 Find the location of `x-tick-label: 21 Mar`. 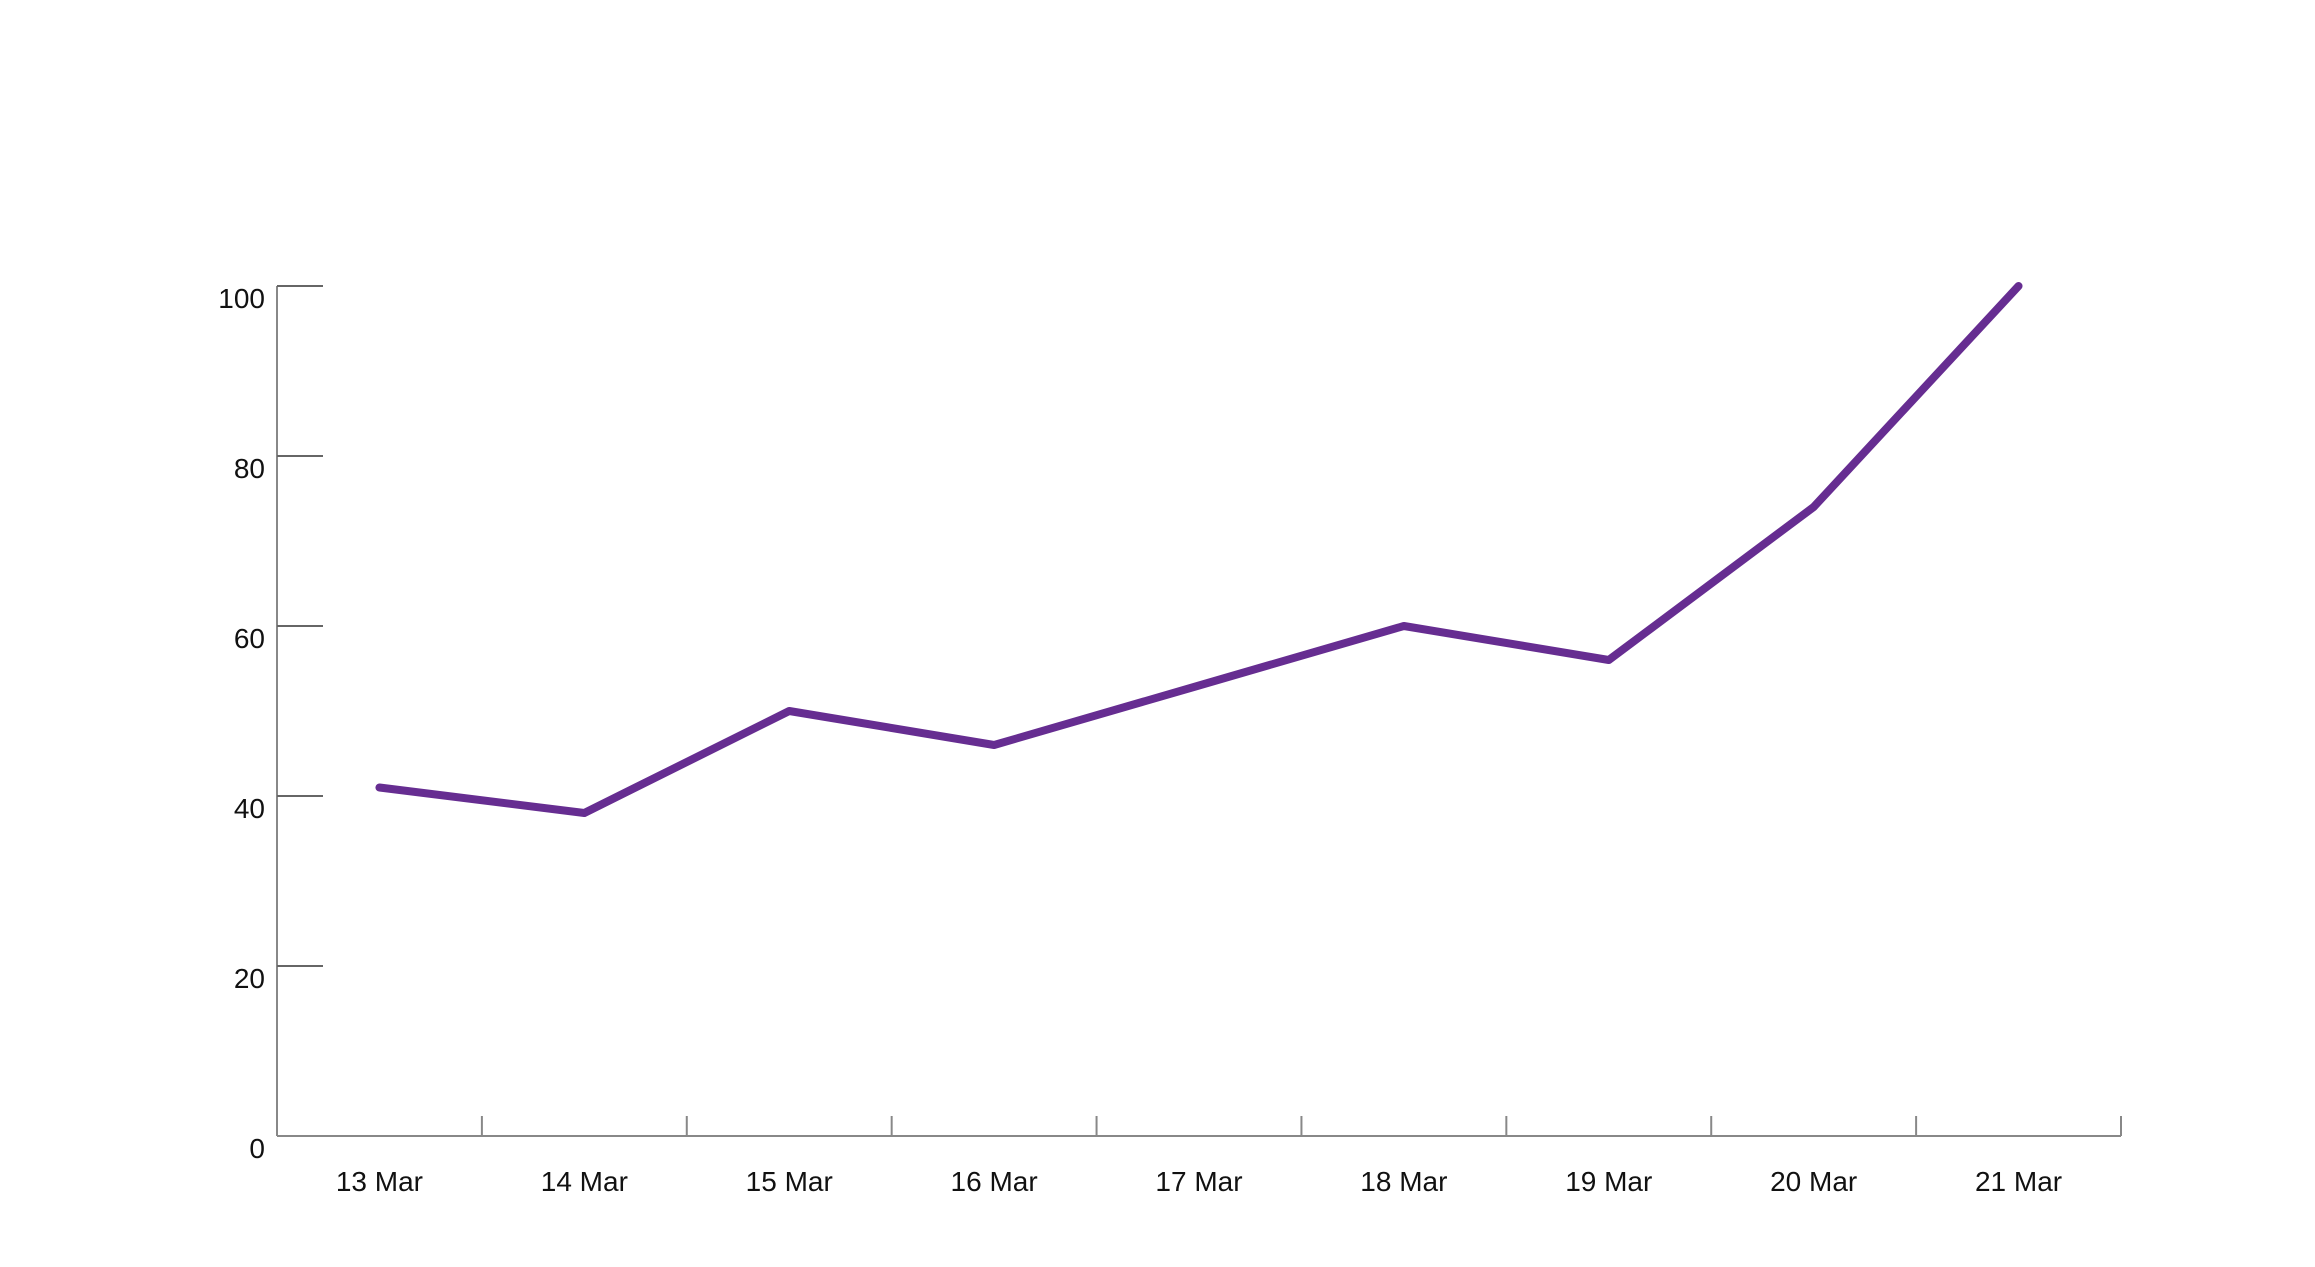

x-tick-label: 21 Mar is located at coordinates (2018, 1181).